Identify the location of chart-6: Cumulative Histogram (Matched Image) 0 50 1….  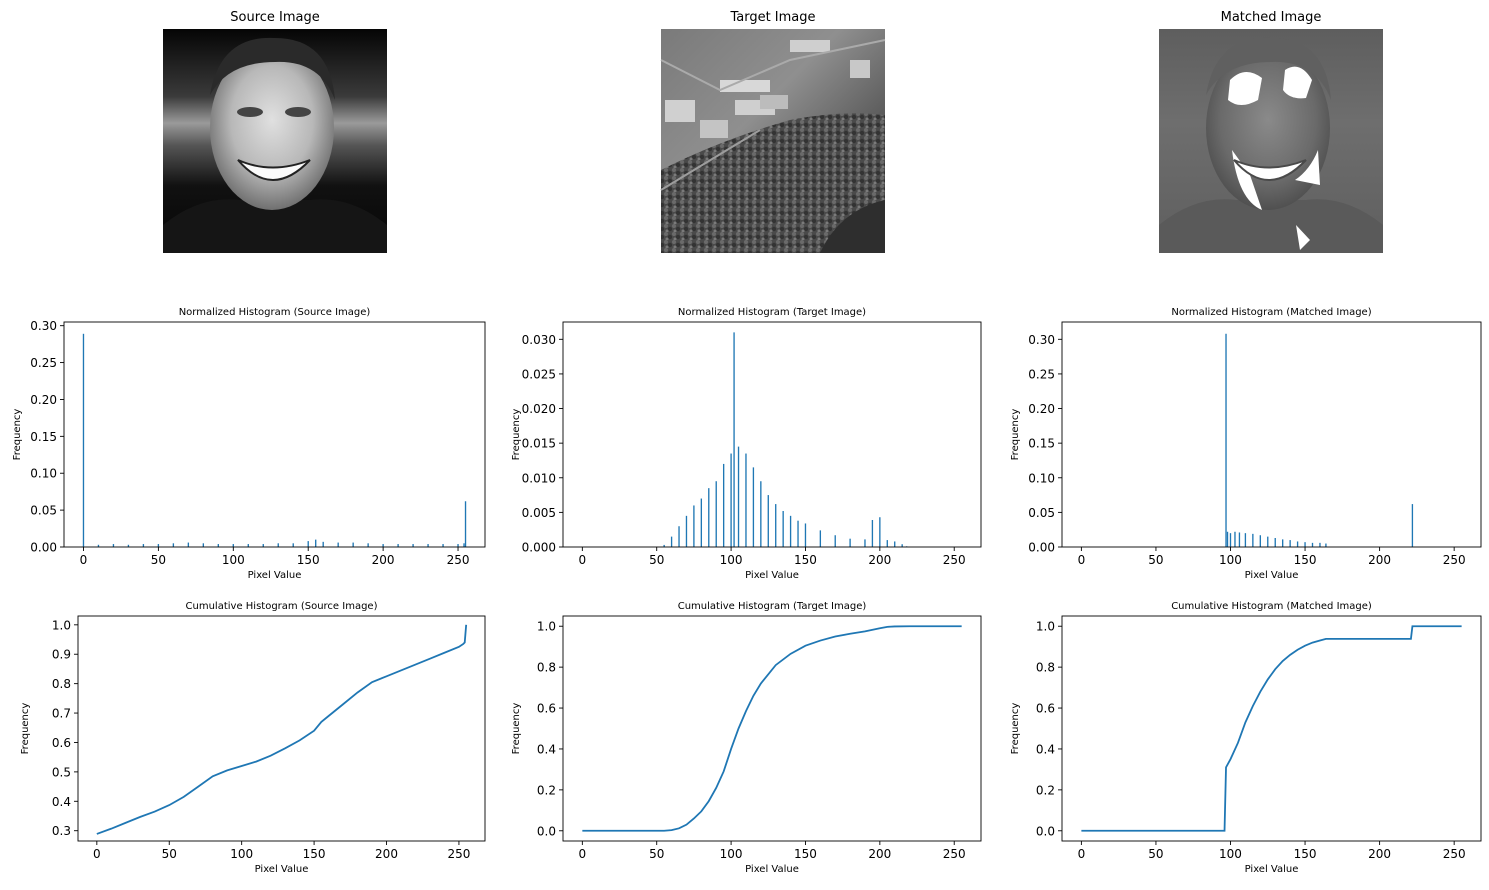
(1246, 738).